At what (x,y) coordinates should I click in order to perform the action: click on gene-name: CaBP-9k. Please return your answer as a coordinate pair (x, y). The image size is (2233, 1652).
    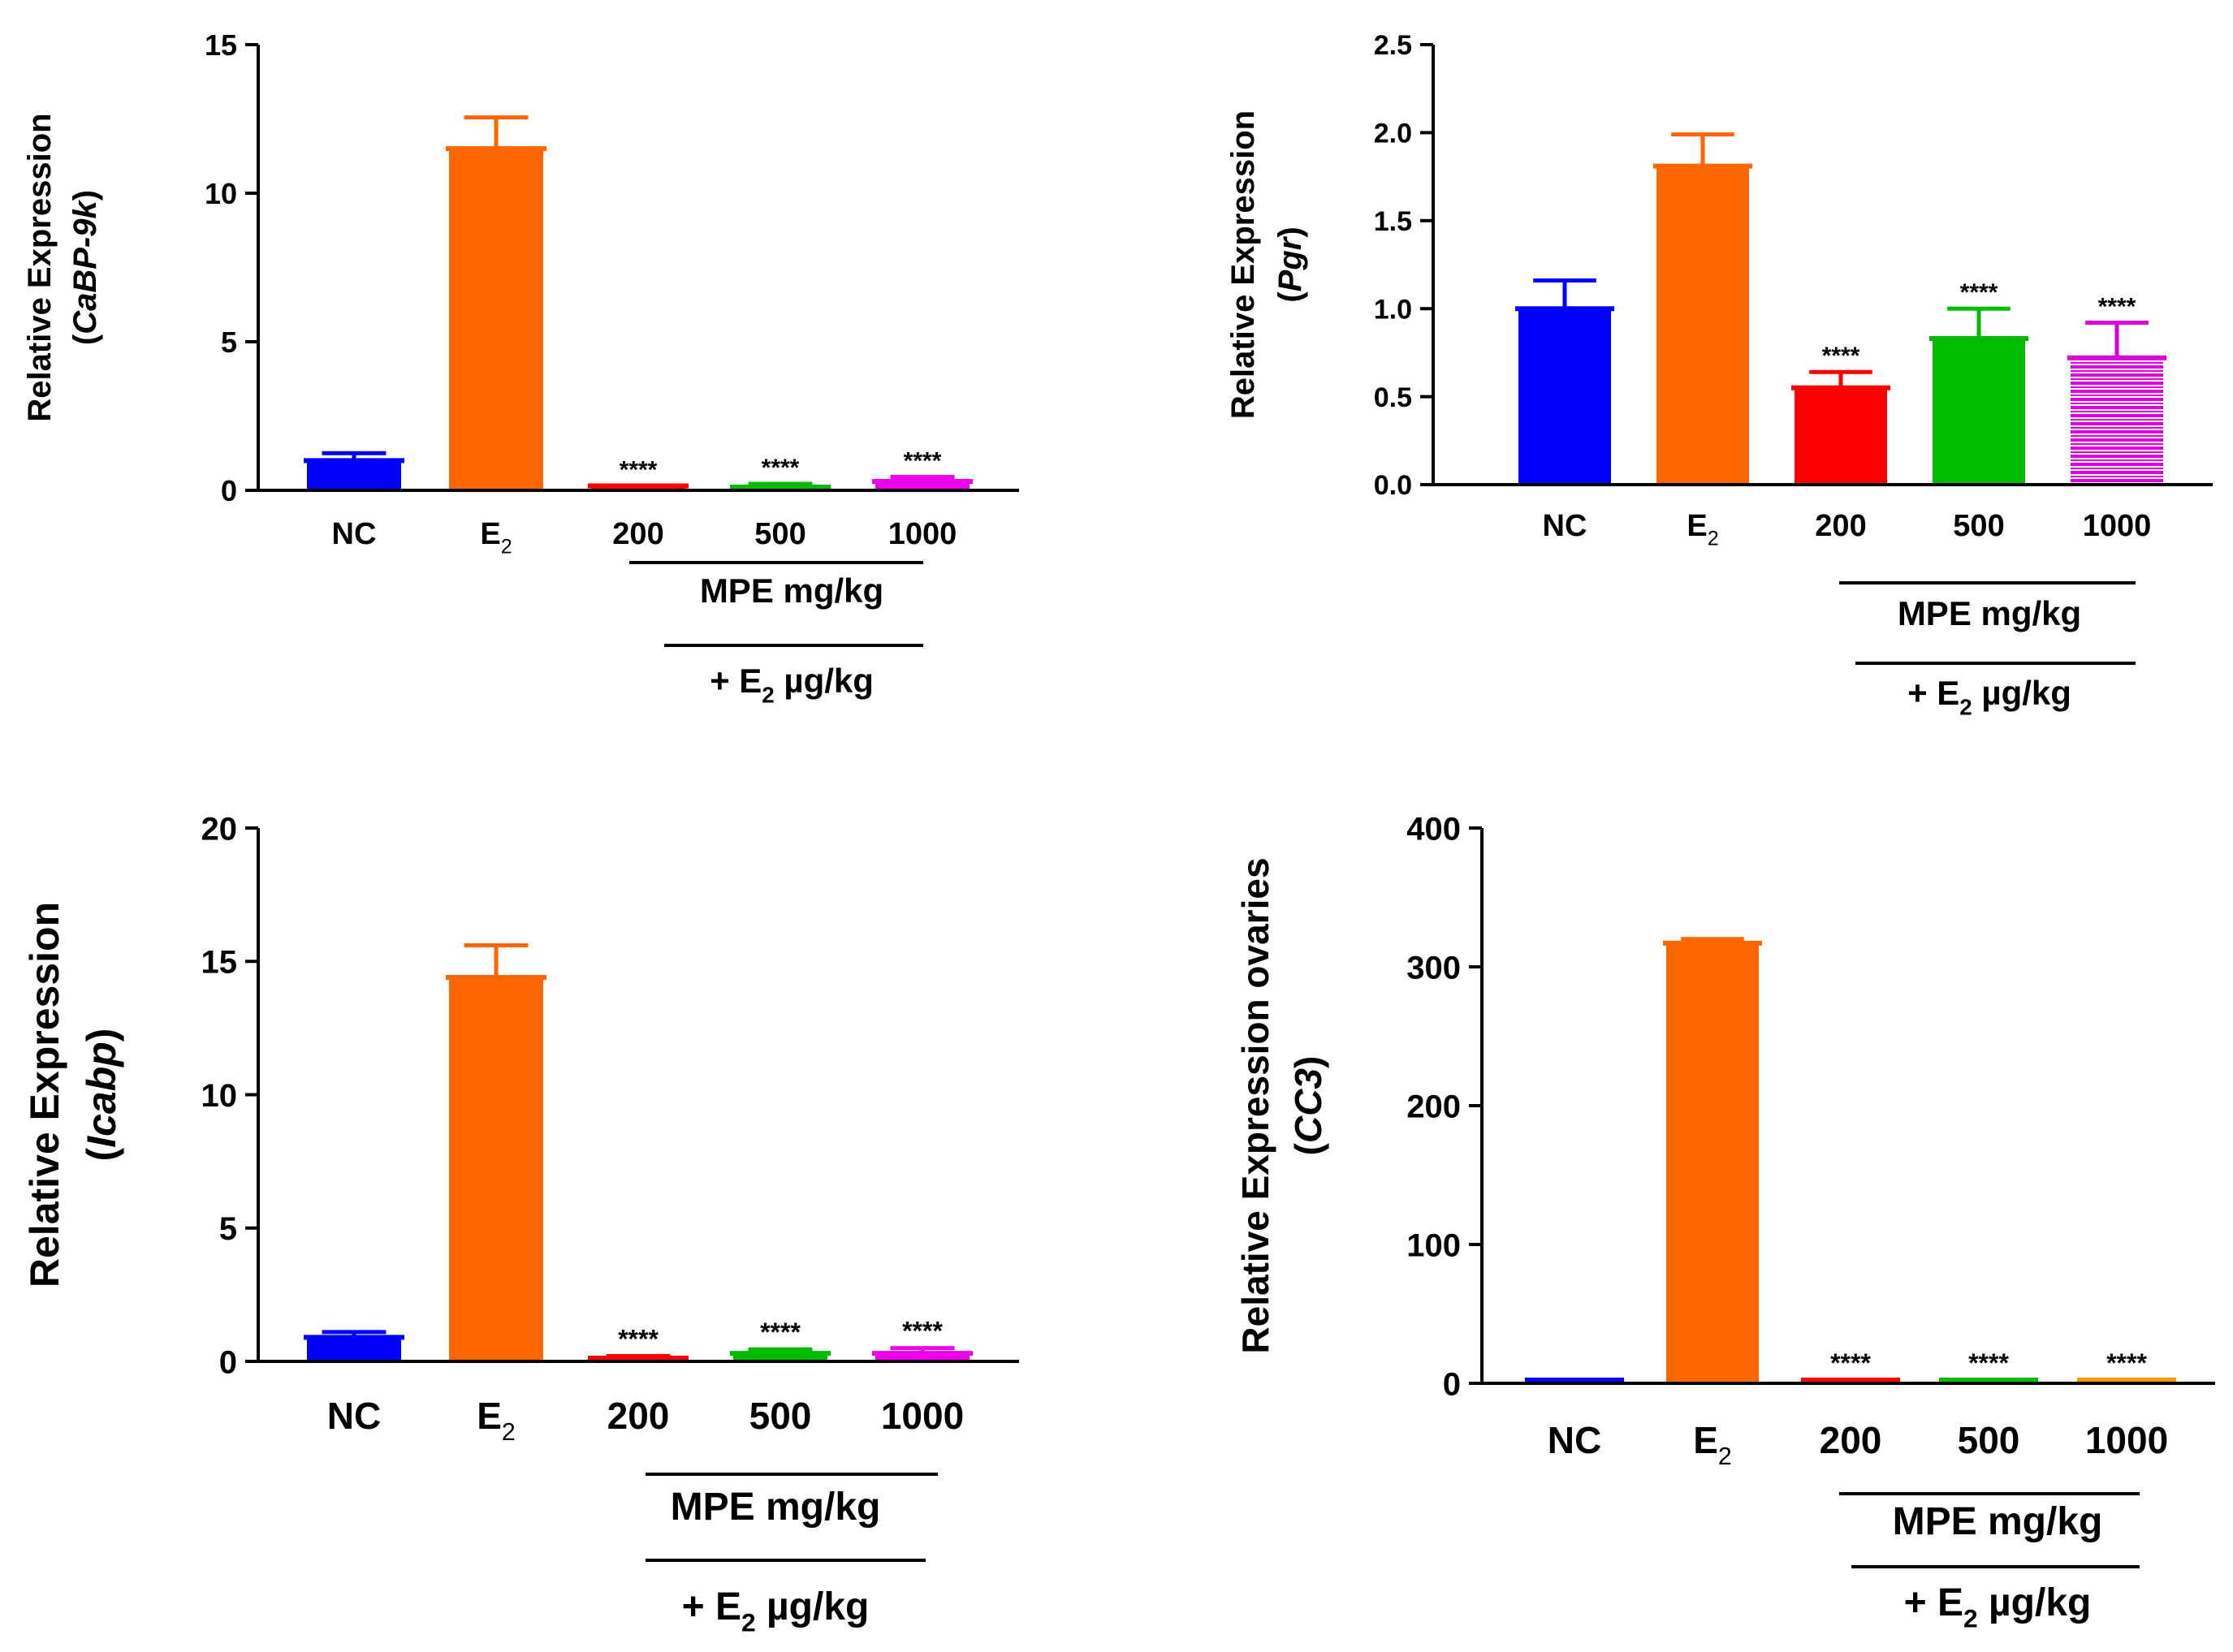
    Looking at the image, I should click on (85, 266).